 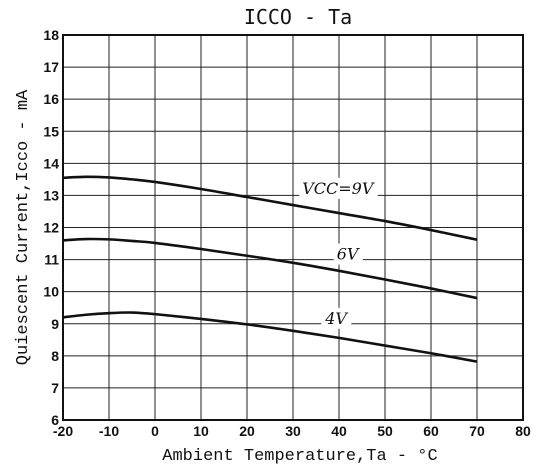 I want to click on x-tick-label: -20, so click(x=63, y=431).